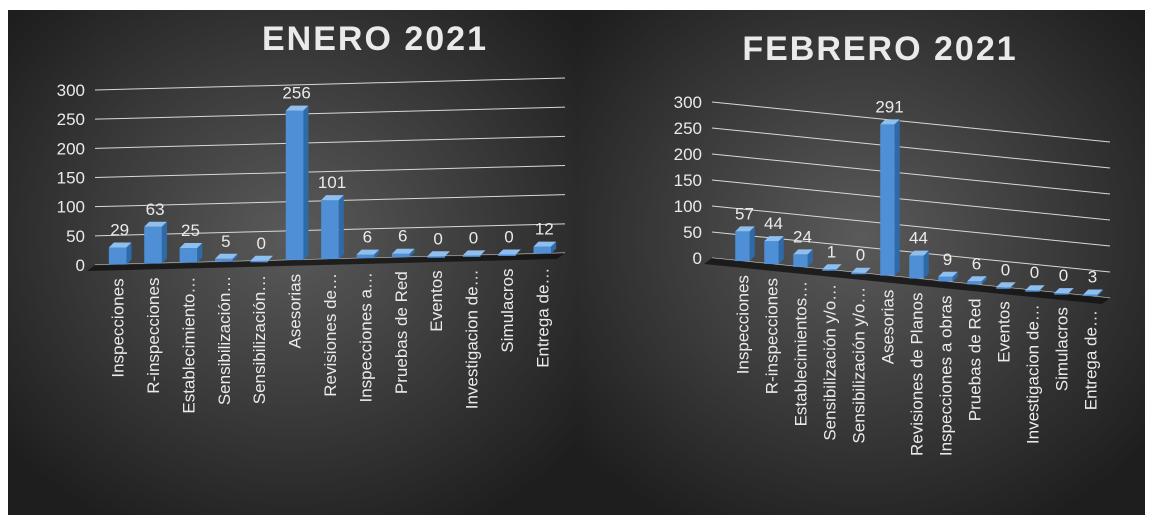 This screenshot has height=530, width=1153. Describe the element at coordinates (118, 327) in the screenshot. I see `x-tick-label: Inspecciones` at that location.